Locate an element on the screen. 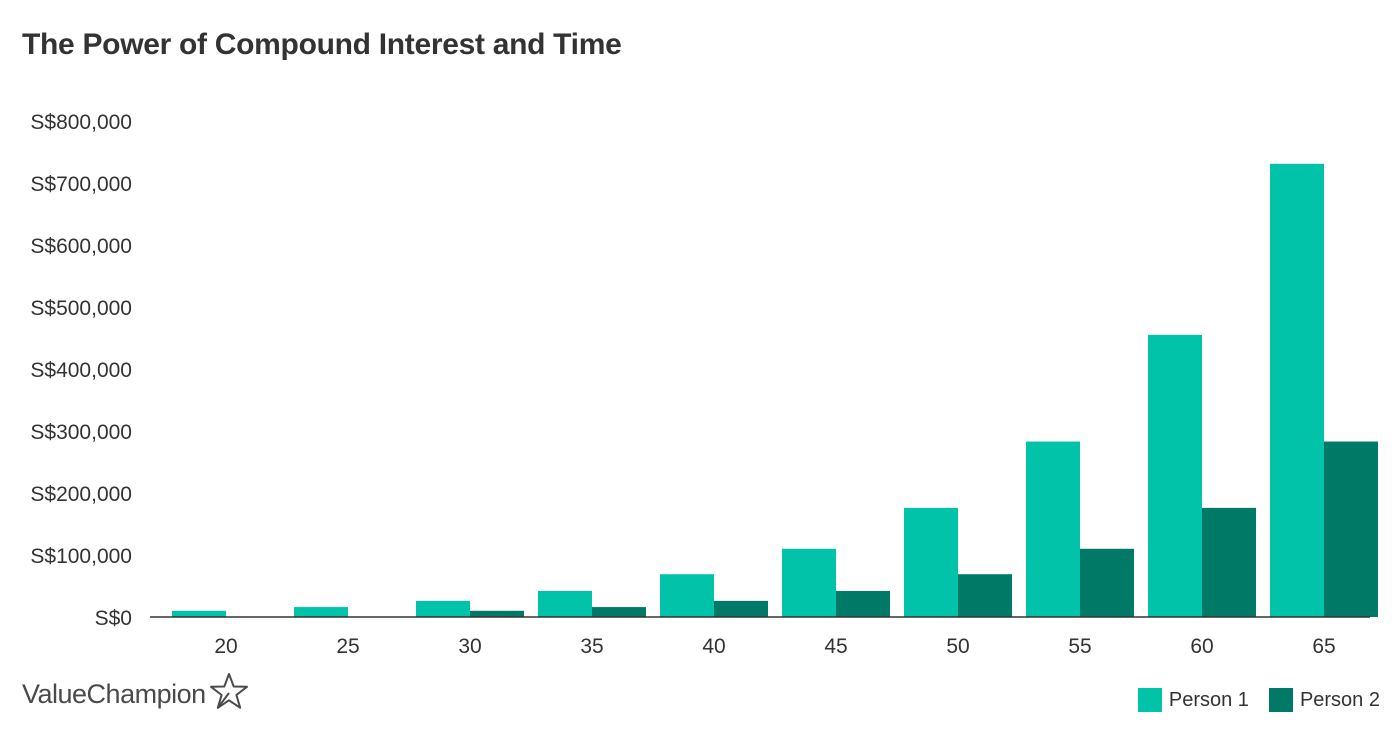 The width and height of the screenshot is (1400, 744). legend-item-person-1: Person 1 is located at coordinates (1193, 700).